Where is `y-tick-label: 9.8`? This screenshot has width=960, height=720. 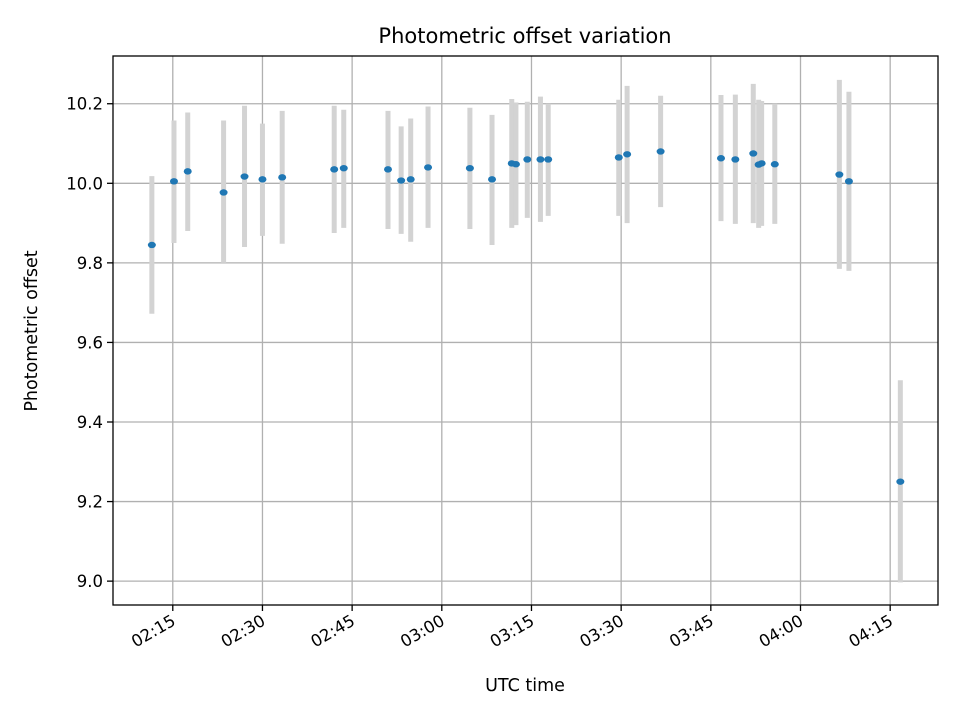 y-tick-label: 9.8 is located at coordinates (90, 263).